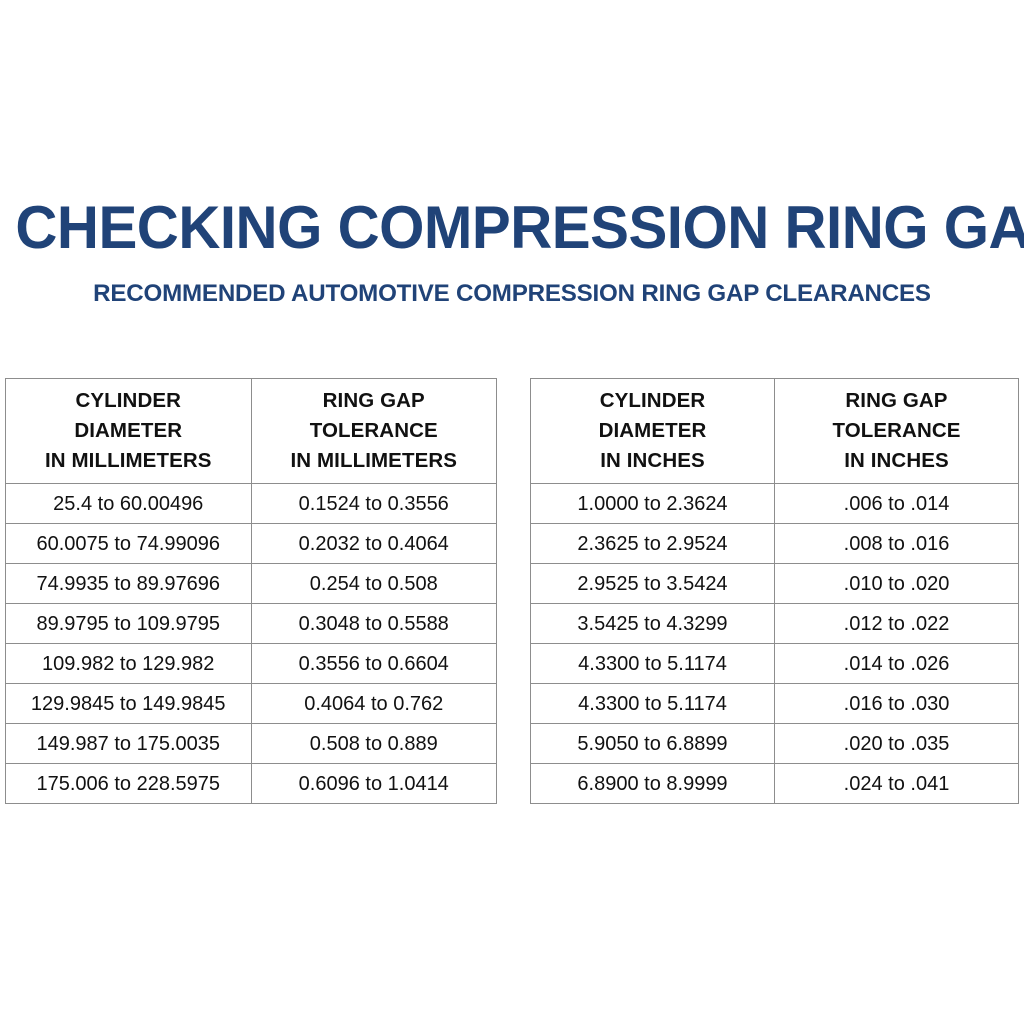 The width and height of the screenshot is (1024, 1024). What do you see at coordinates (896, 583) in the screenshot?
I see `cell-tolerance: .010 to .020` at bounding box center [896, 583].